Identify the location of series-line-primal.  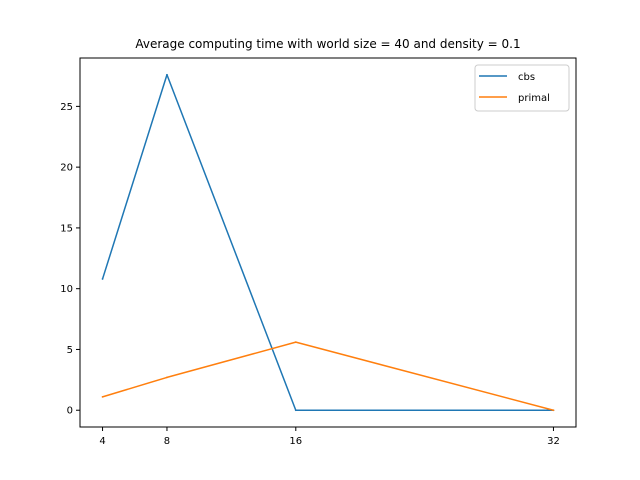
(328, 376).